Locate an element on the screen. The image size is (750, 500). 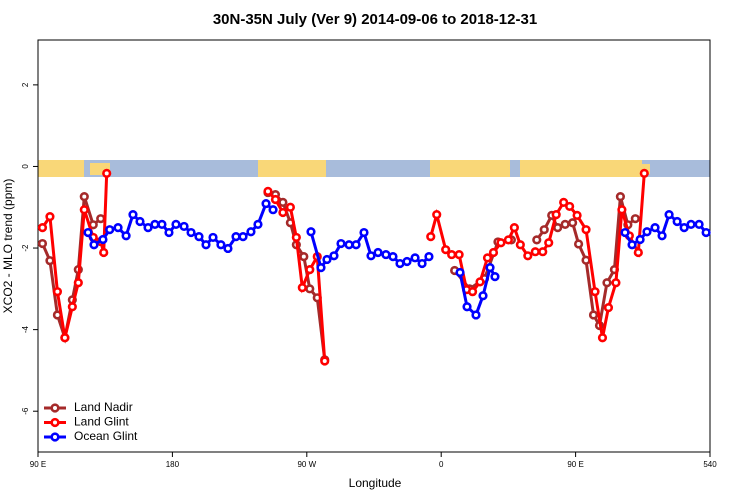
legend-marker is located at coordinates (55, 437).